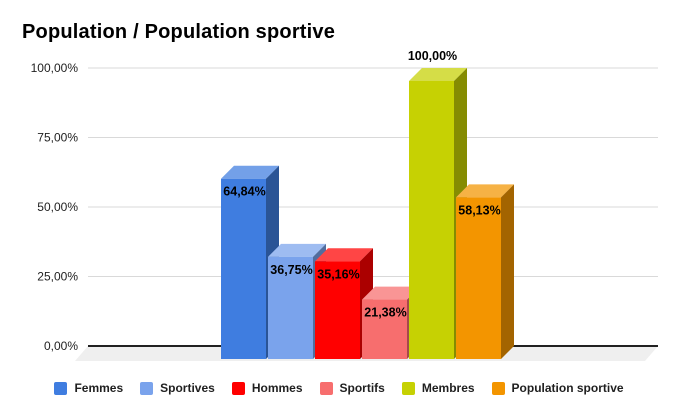 Image resolution: width=678 pixels, height=420 pixels. What do you see at coordinates (297, 250) in the screenshot?
I see `bar-sportives-top-face` at bounding box center [297, 250].